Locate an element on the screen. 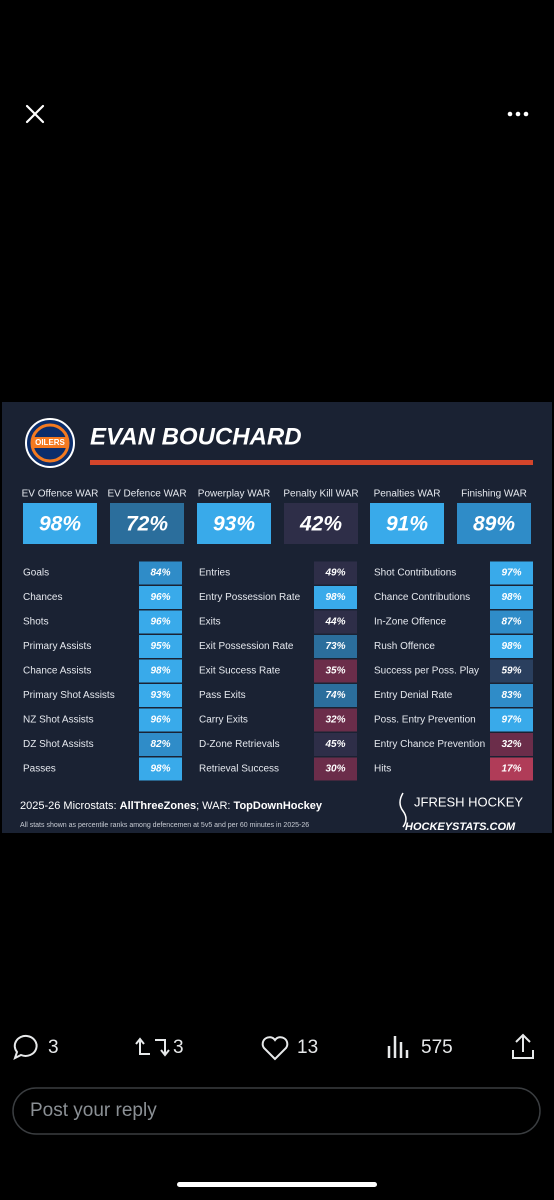 This screenshot has width=554, height=1200. stat-label: D-Zone Retrievals is located at coordinates (239, 744).